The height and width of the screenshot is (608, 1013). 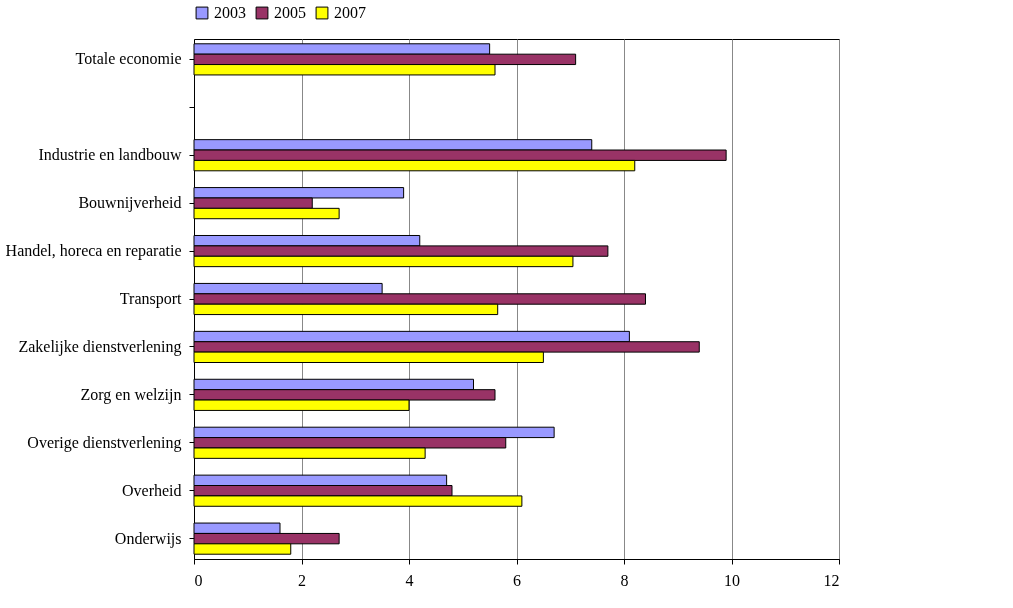 I want to click on x-tick-label: 2, so click(x=302, y=580).